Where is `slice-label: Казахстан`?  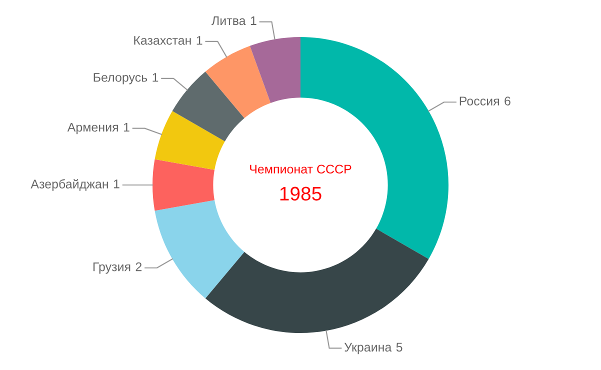 slice-label: Казахстан is located at coordinates (162, 40).